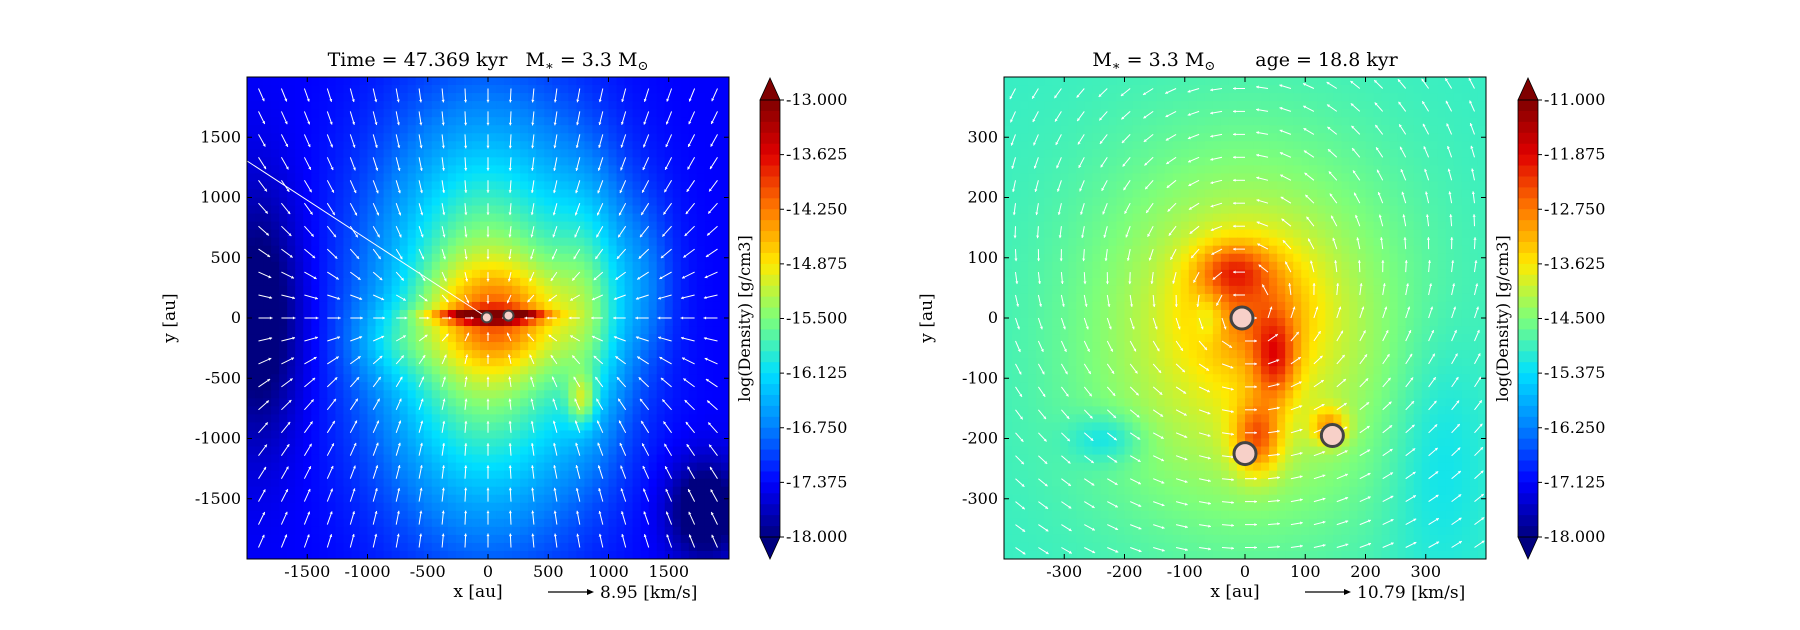  Describe the element at coordinates (1574, 99) in the screenshot. I see `colorbar-tick-label: -11.000` at that location.